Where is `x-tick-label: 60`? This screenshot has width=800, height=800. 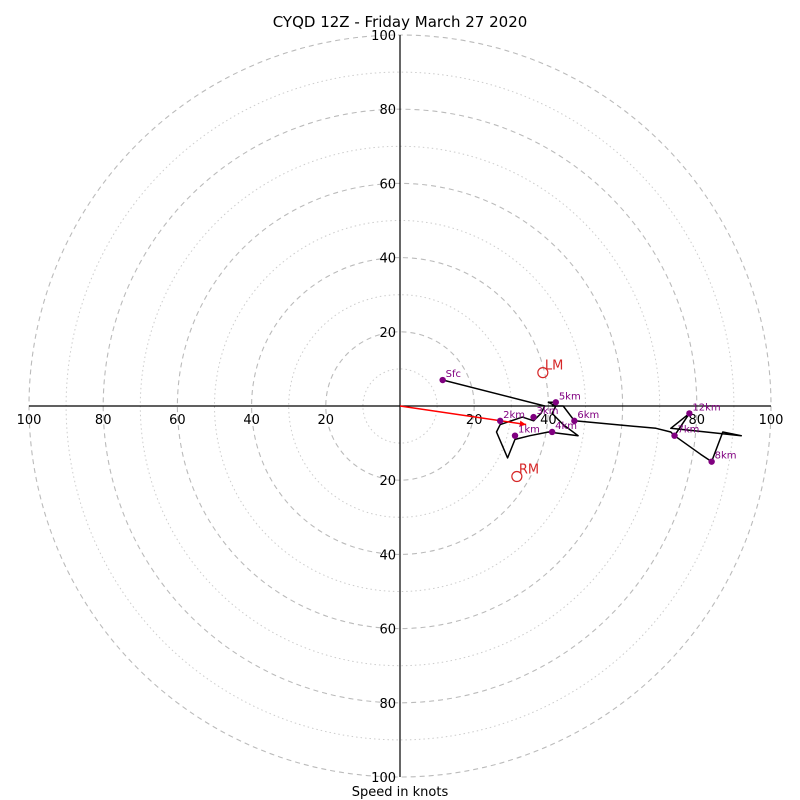
x-tick-label: 60 is located at coordinates (177, 420).